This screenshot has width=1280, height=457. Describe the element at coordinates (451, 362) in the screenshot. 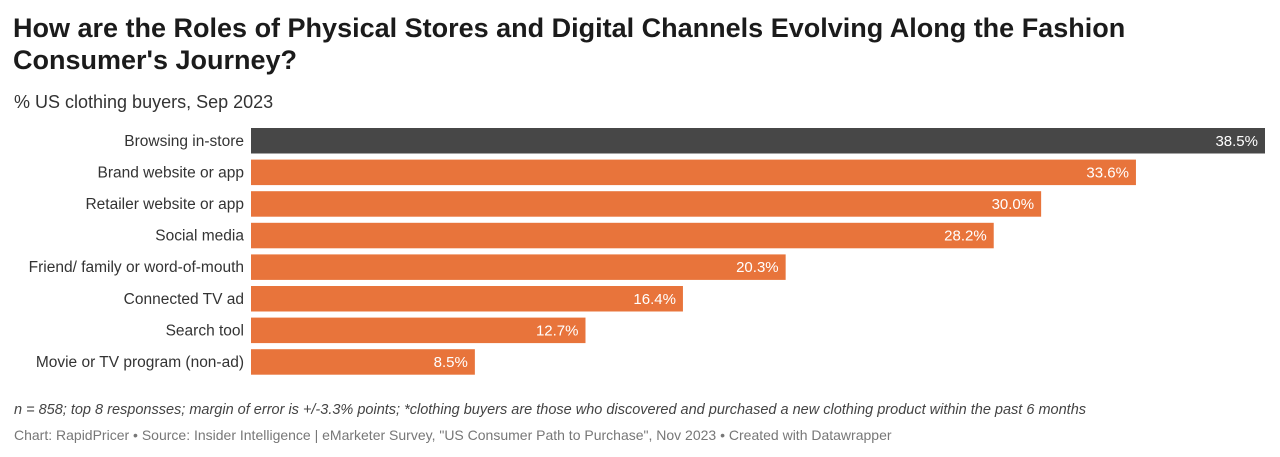

I see `value-label: 8.5%` at that location.